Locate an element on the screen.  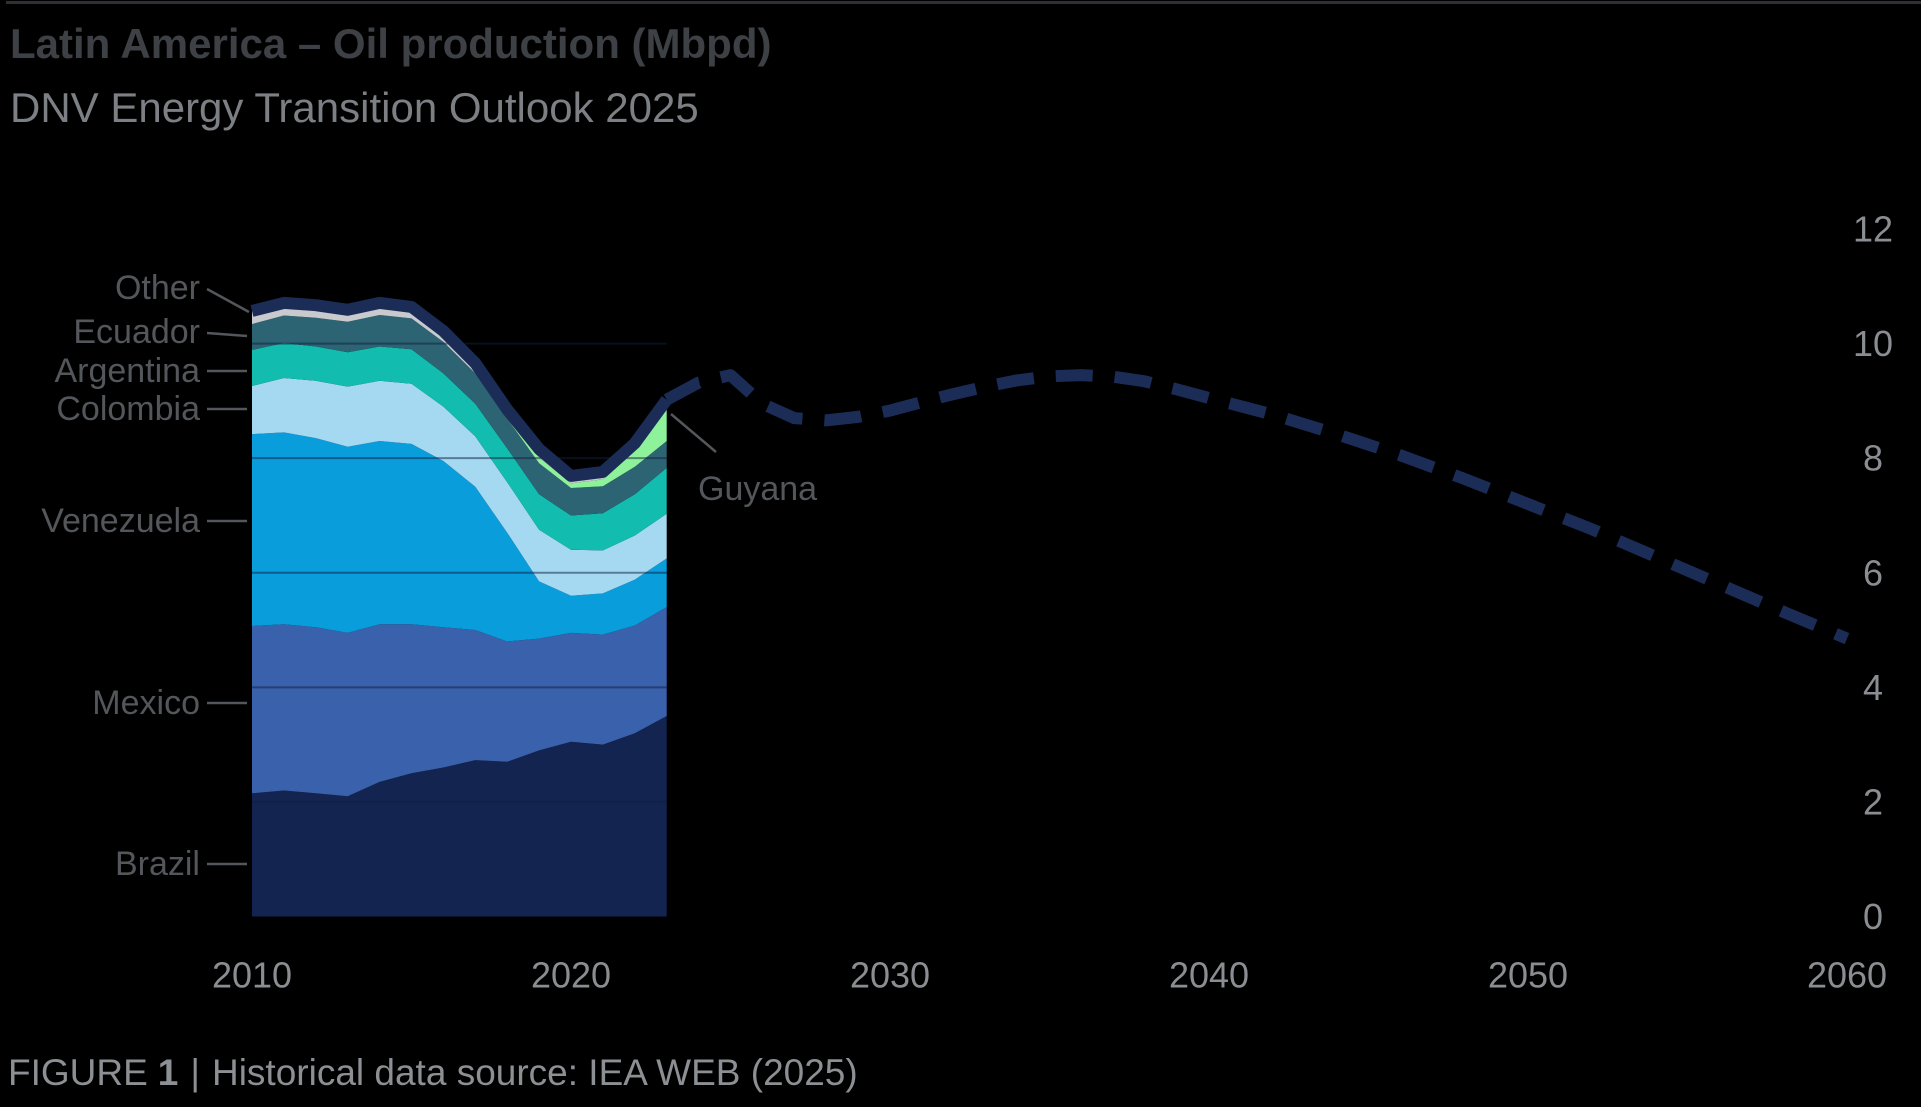
area-colombia is located at coordinates (459, 487).